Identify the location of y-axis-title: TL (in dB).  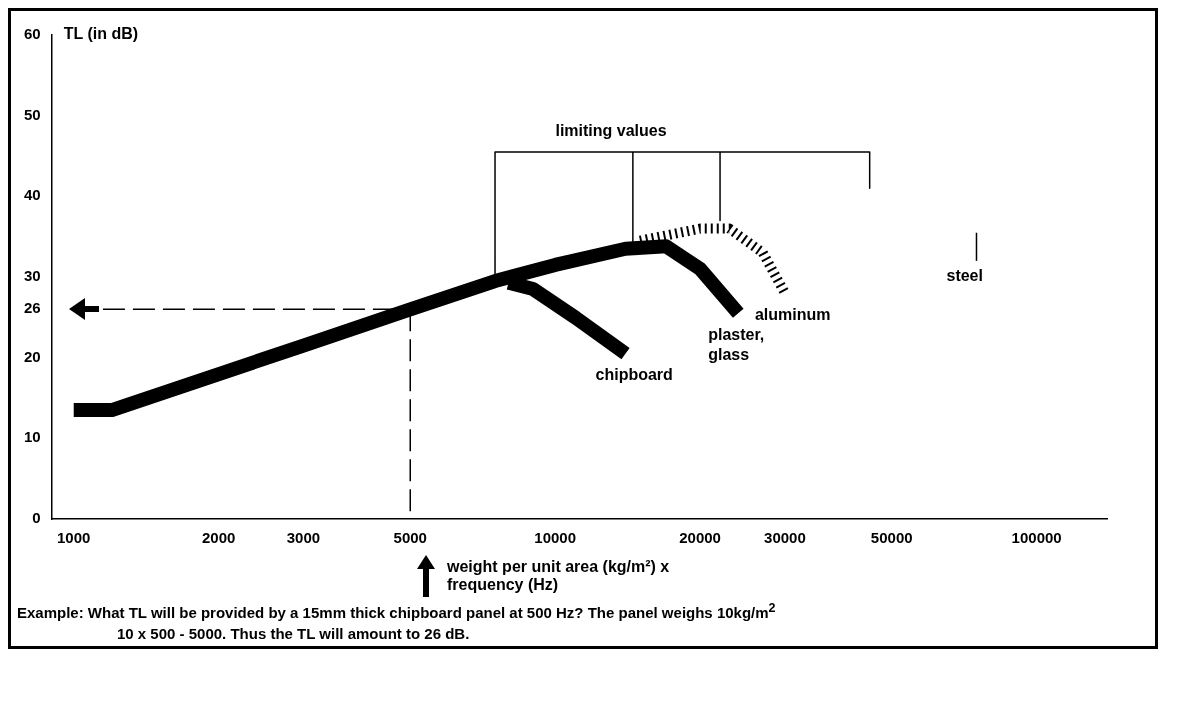
(101, 34).